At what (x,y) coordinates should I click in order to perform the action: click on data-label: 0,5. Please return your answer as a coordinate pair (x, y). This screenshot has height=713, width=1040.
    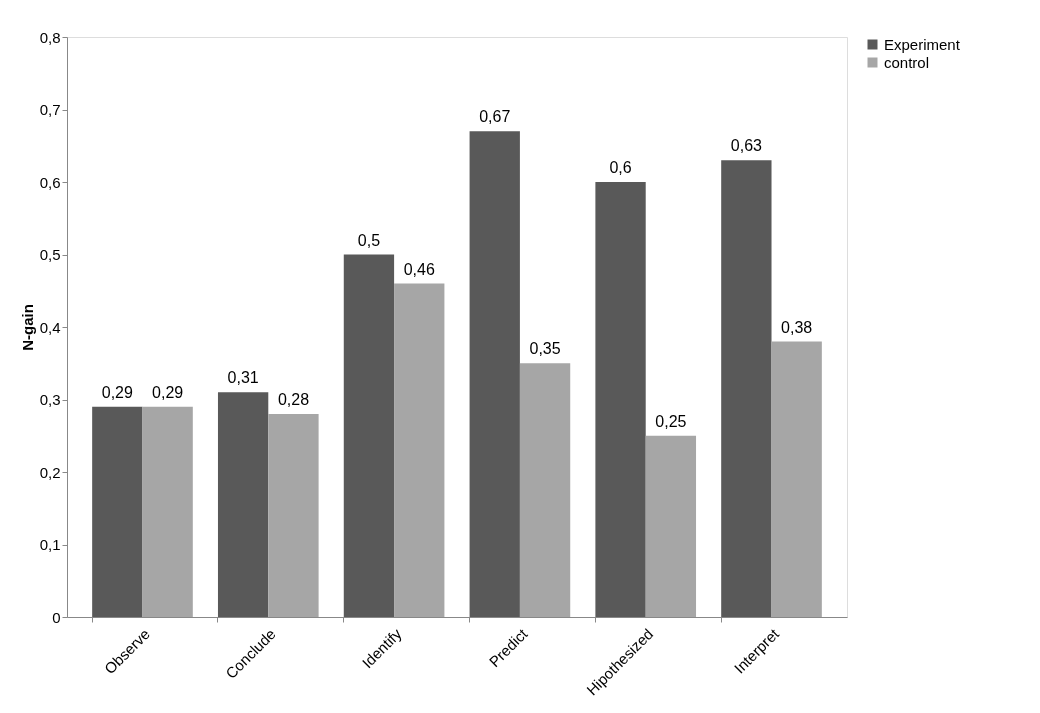
    Looking at the image, I should click on (369, 240).